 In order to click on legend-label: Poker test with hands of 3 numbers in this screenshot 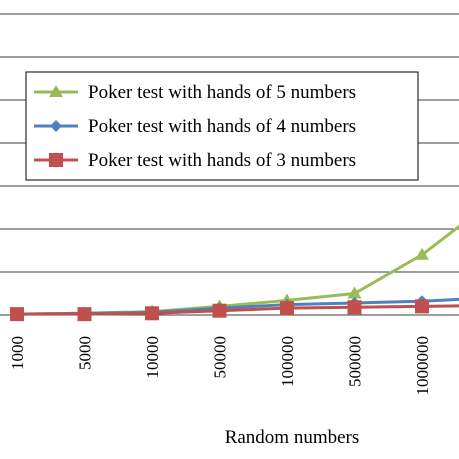, I will do `click(222, 160)`.